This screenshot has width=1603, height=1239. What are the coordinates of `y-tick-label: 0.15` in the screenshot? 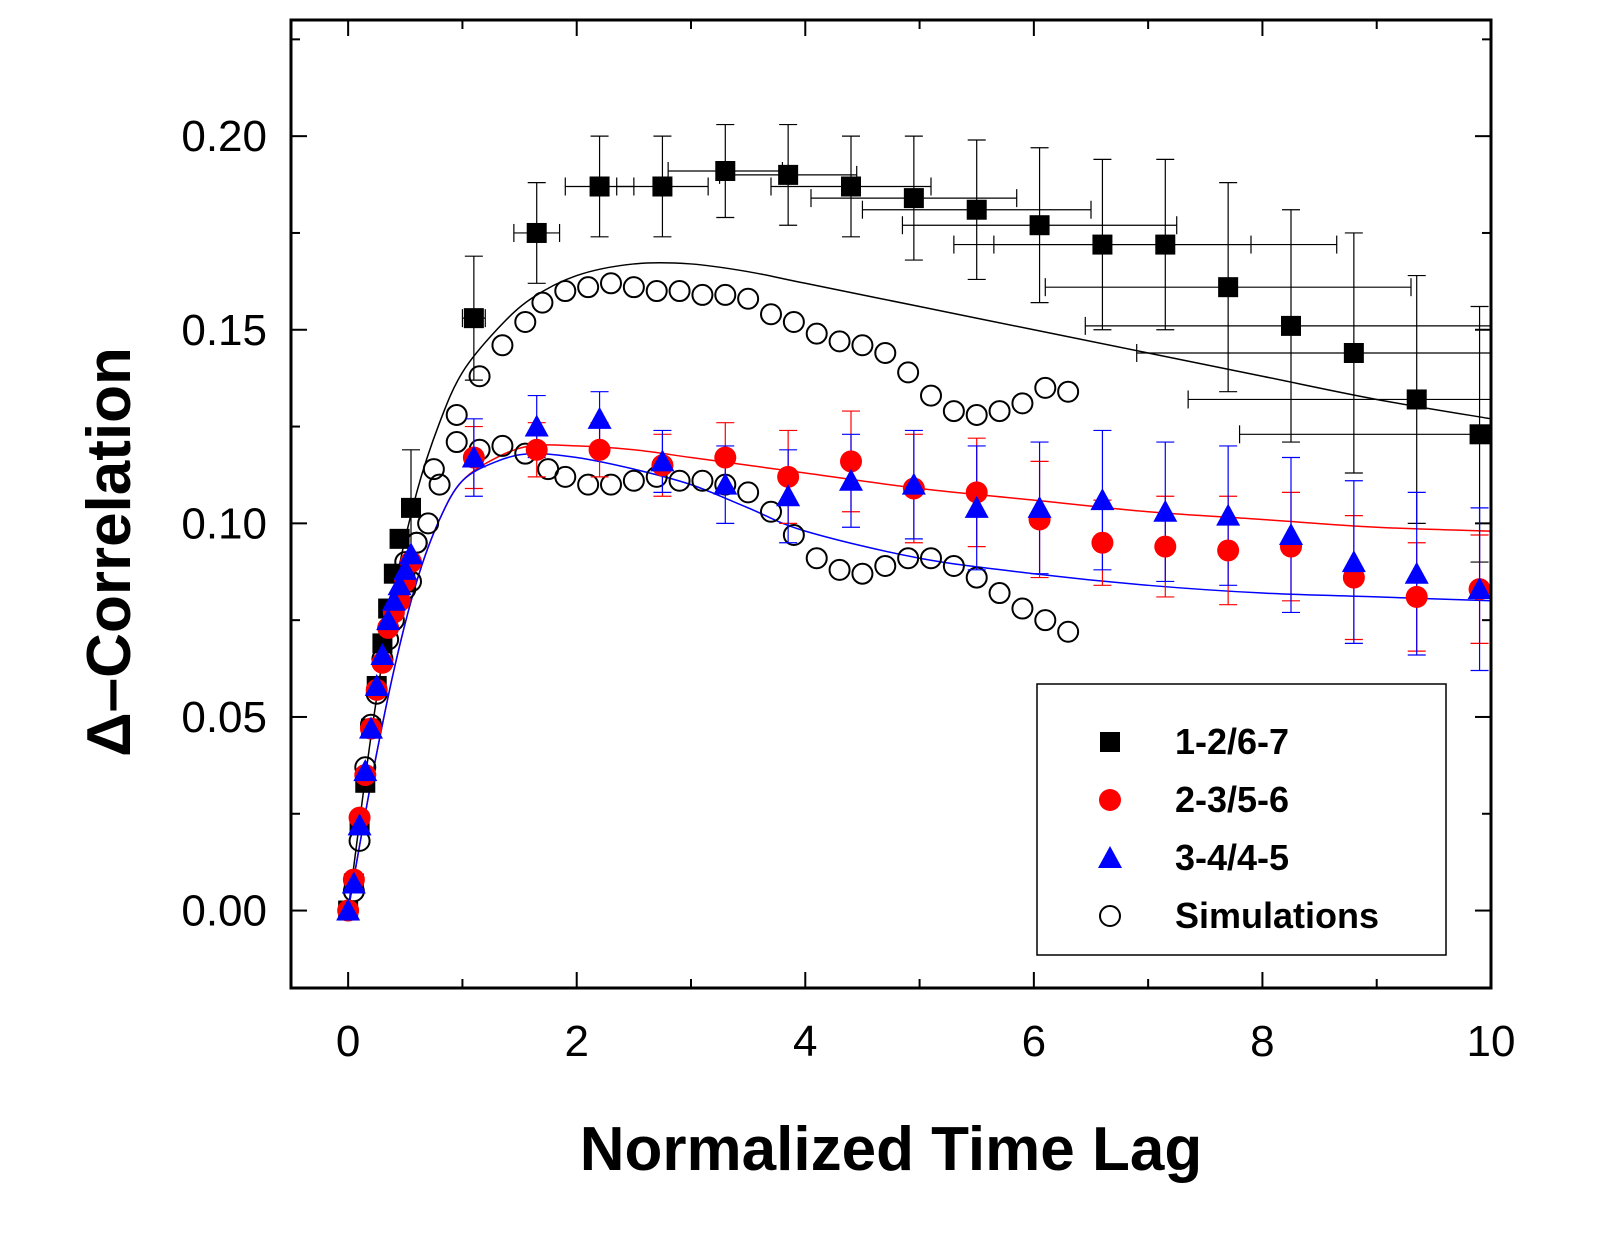 It's located at (224, 330).